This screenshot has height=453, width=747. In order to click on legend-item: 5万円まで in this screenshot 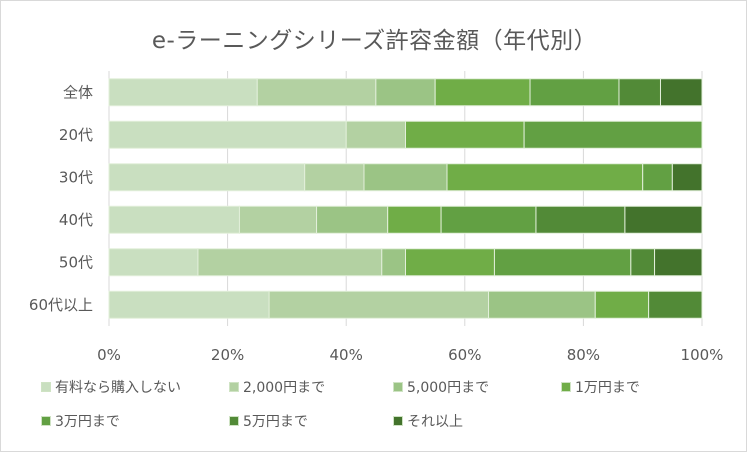, I will do `click(268, 421)`.